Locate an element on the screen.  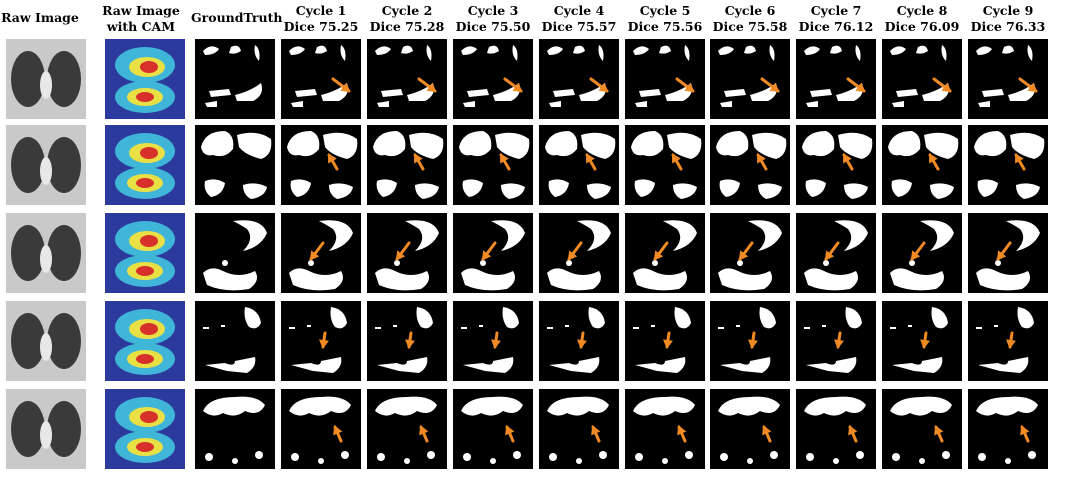
header-line2: with CAM is located at coordinates (141, 26).